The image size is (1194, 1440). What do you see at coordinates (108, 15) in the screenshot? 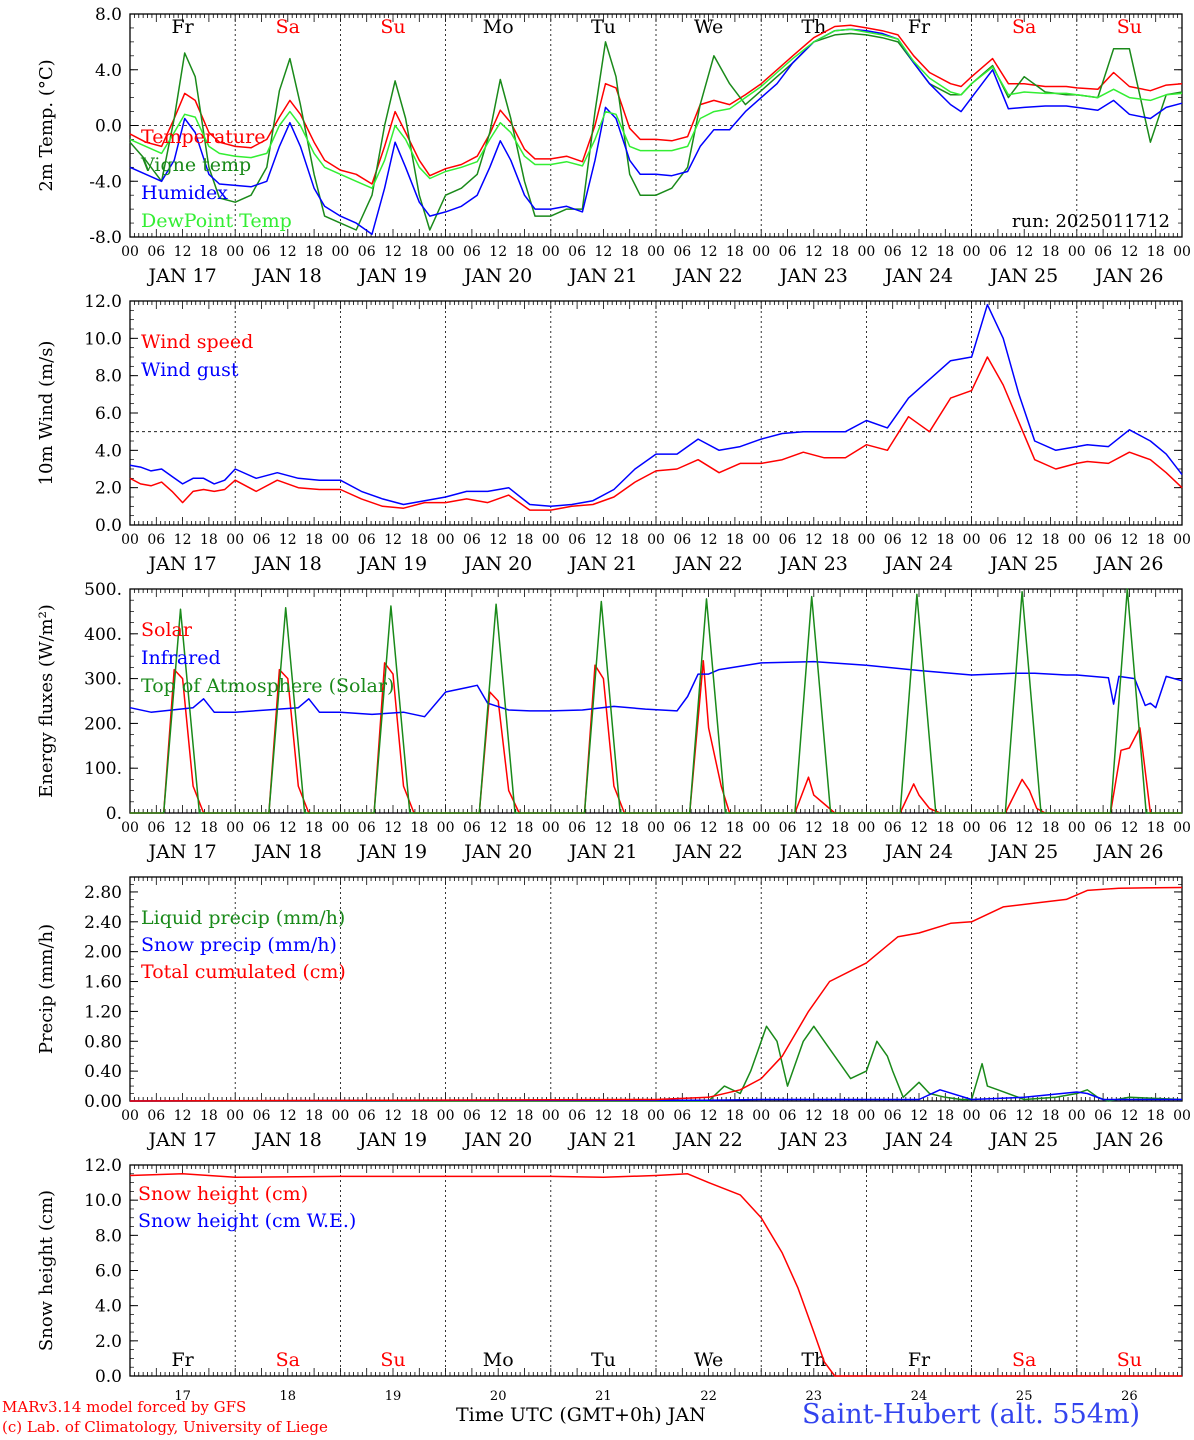
I see `temp-y-tick-label: 8.0` at bounding box center [108, 15].